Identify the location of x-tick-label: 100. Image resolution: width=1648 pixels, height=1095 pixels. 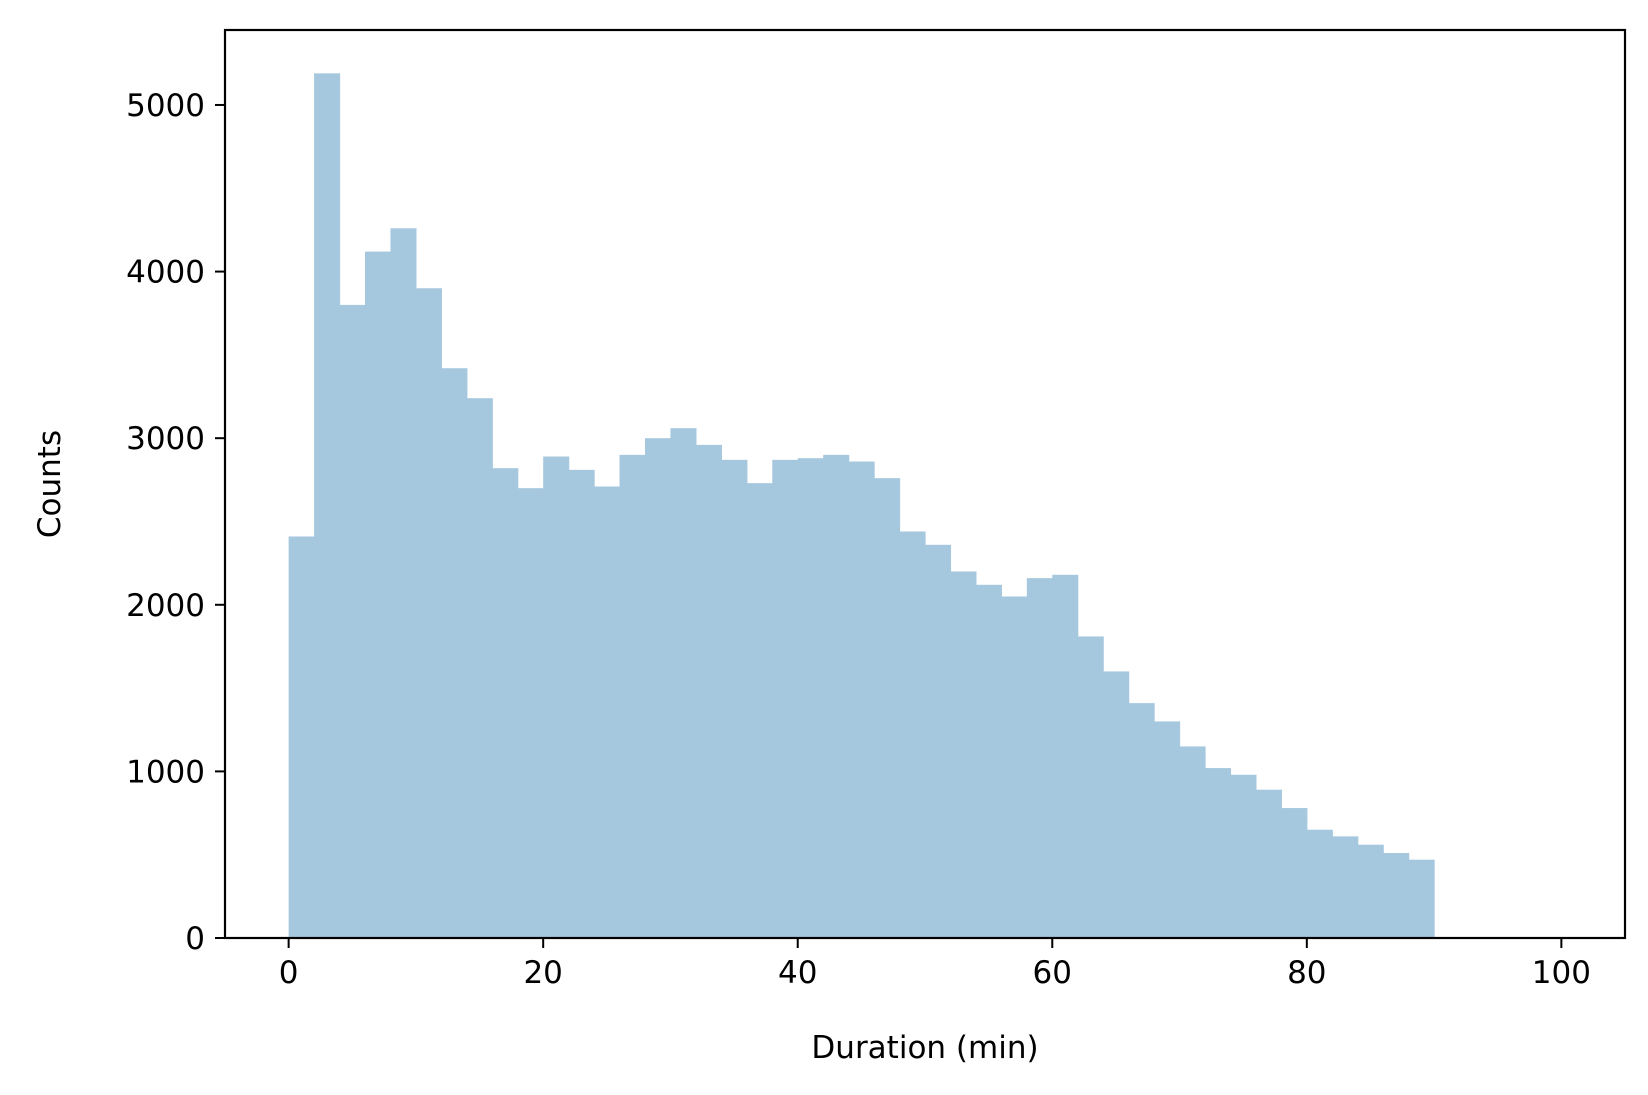
(1561, 973).